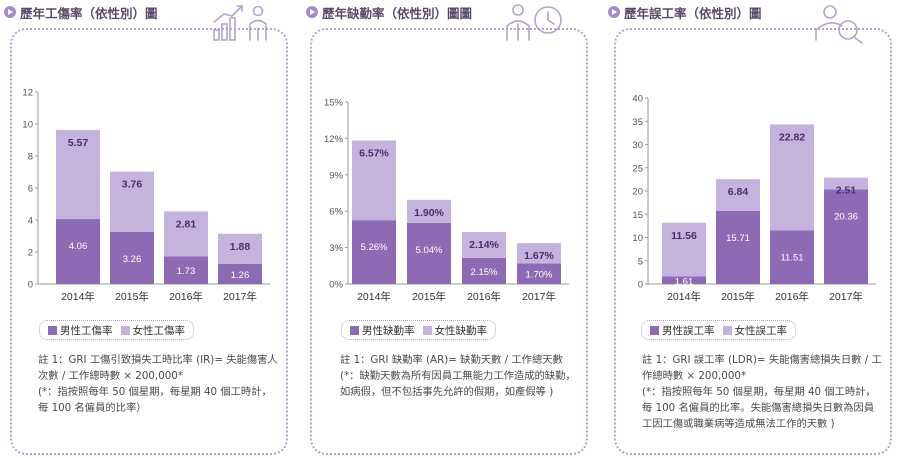 The image size is (900, 458). What do you see at coordinates (758, 408) in the screenshot?
I see `footnote-line: 每 100 名僱員的比率。失能傷害總損失日數為因員` at bounding box center [758, 408].